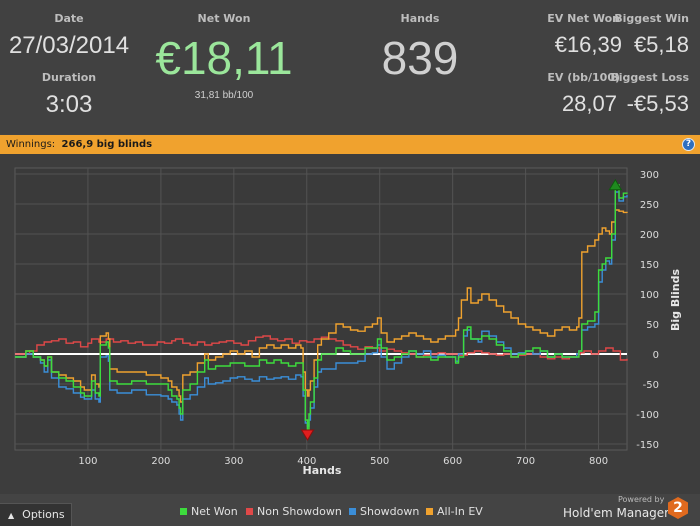  Describe the element at coordinates (69, 18) in the screenshot. I see `date-label: Date` at that location.